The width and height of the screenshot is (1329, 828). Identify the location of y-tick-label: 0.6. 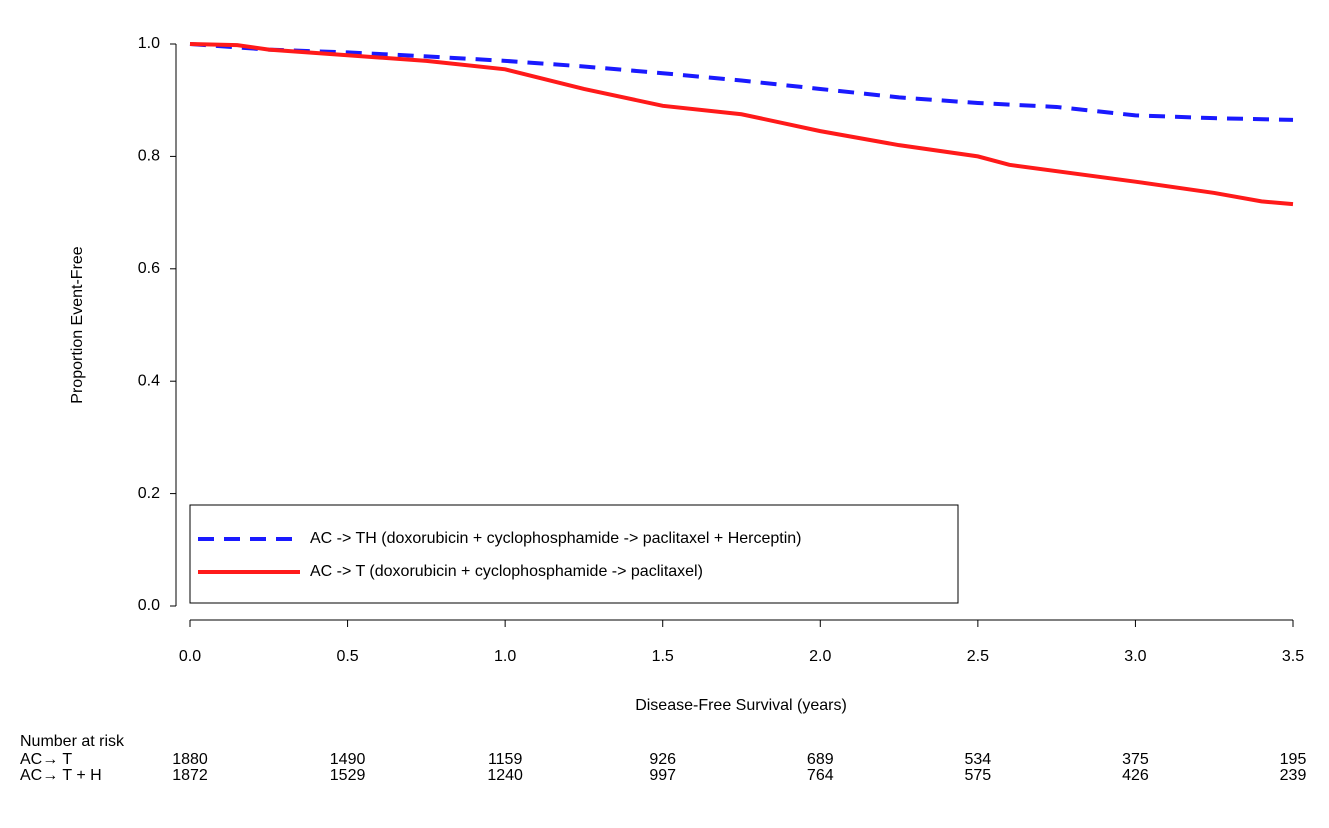
(149, 268).